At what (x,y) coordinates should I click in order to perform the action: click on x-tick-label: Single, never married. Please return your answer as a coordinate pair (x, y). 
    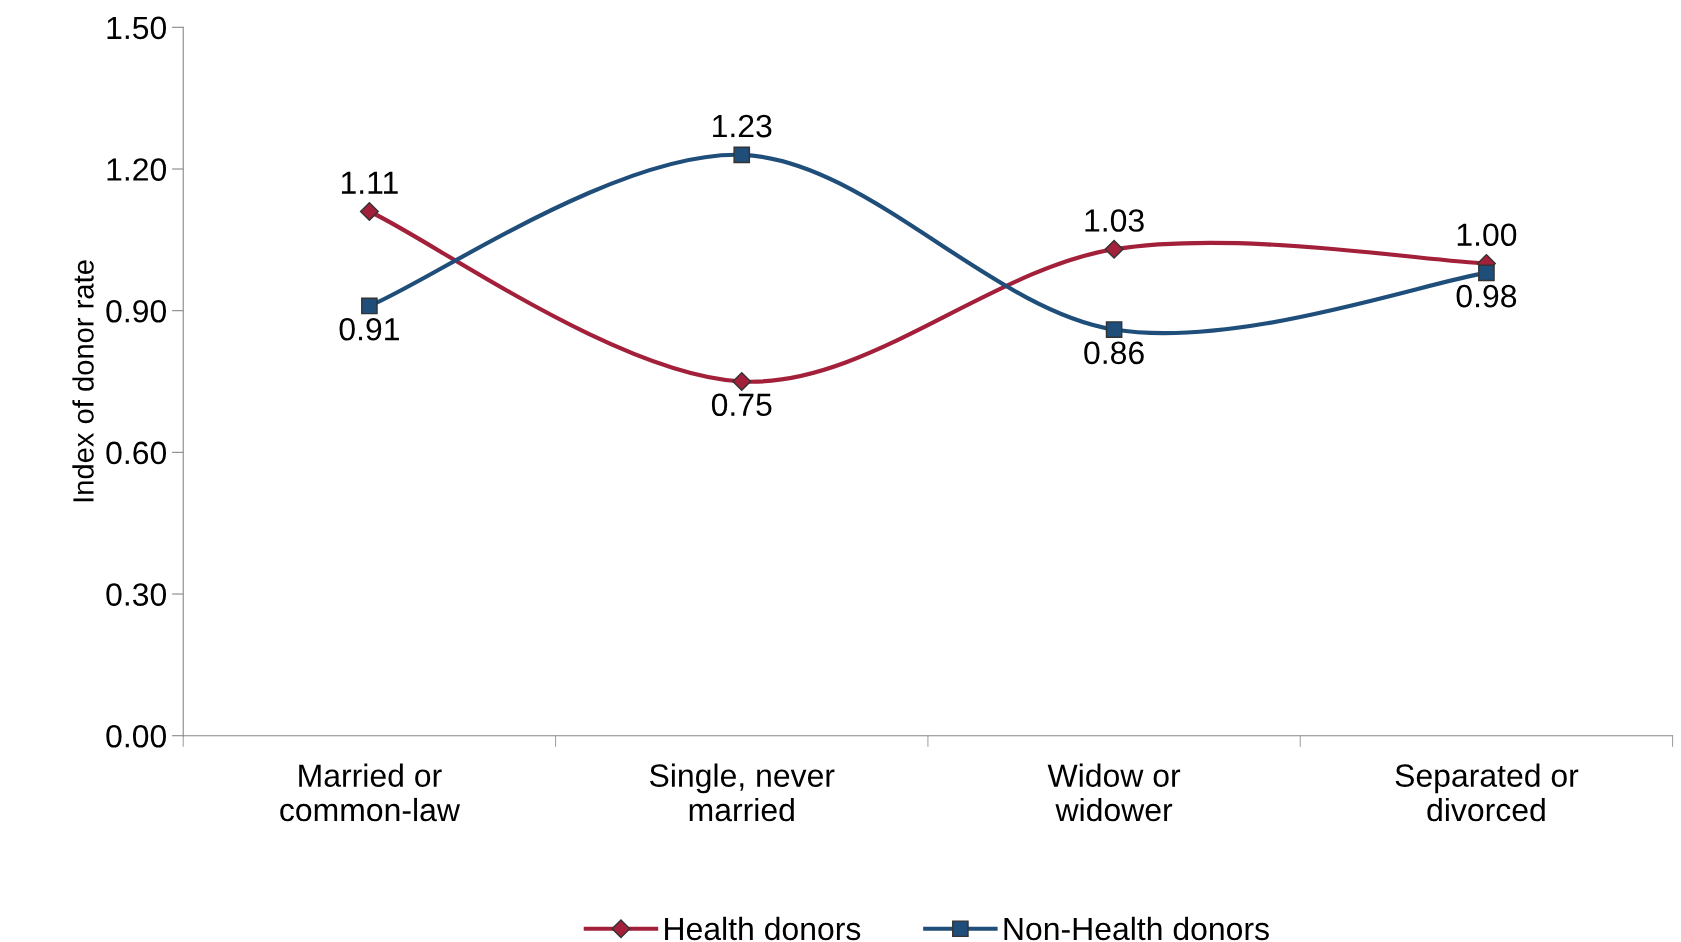
    Looking at the image, I should click on (742, 792).